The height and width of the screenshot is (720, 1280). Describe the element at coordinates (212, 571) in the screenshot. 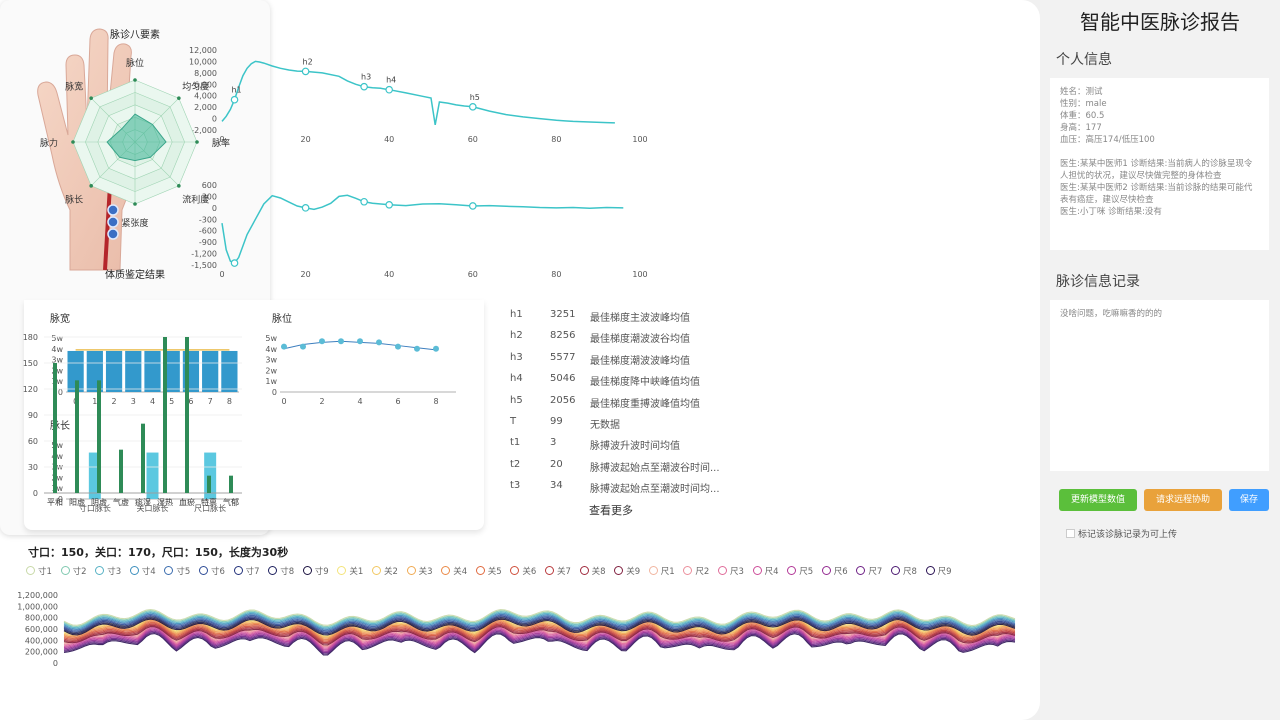

I see `legend-item: 寸6` at that location.